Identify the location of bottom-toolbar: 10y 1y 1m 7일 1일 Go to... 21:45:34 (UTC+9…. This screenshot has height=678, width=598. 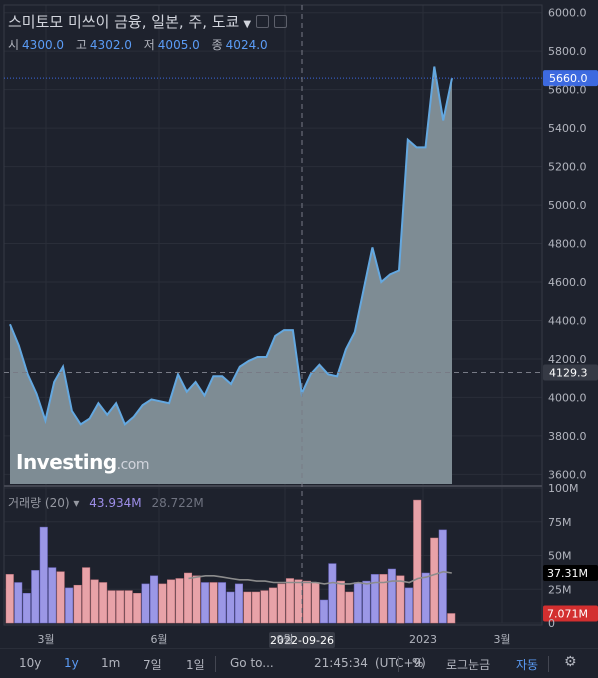
(299, 663).